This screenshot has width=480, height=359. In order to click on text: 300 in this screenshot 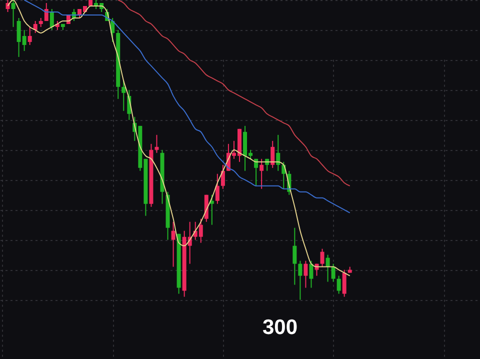, I will do `click(280, 327)`.